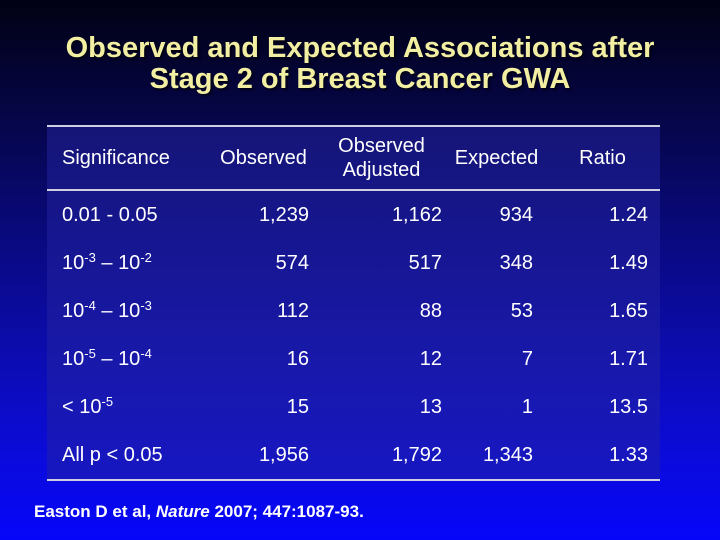 This screenshot has height=540, width=720. Describe the element at coordinates (360, 79) in the screenshot. I see `slide-title-line-2: Stage 2 of Breast Cancer GWA` at that location.